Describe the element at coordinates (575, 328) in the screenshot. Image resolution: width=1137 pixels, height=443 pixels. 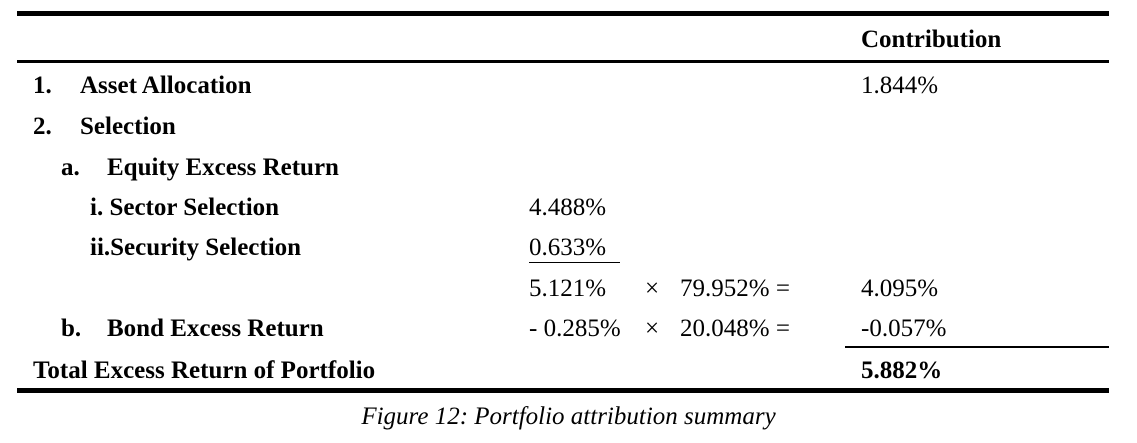
I see `bond-excess-value: - 0.285%` at that location.